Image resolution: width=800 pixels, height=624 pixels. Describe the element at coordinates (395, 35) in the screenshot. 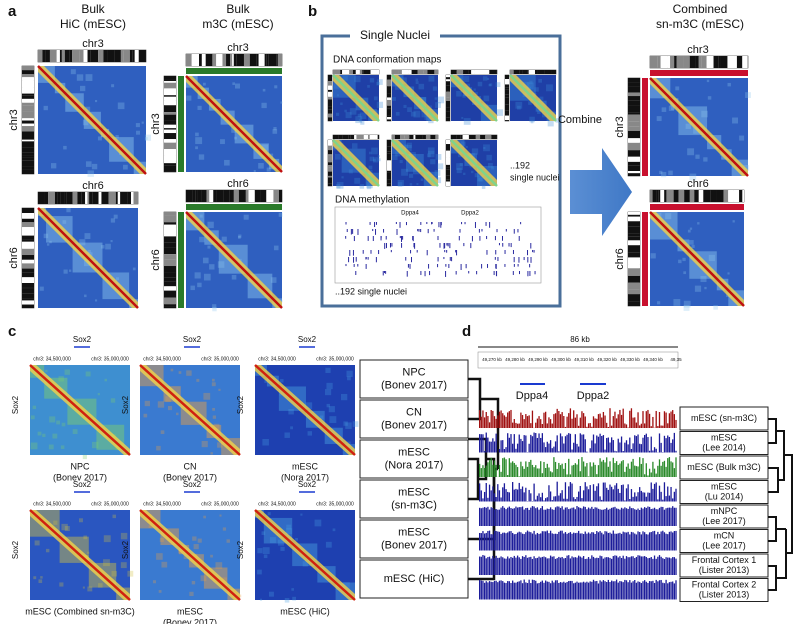

I see `label: Single Nuclei` at that location.